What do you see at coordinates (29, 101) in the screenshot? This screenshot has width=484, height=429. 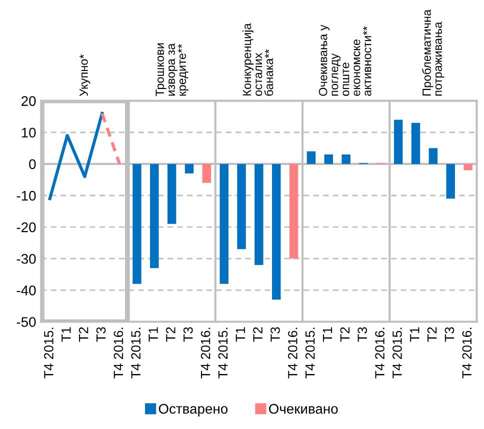 I see `y-tick-label: 20` at bounding box center [29, 101].